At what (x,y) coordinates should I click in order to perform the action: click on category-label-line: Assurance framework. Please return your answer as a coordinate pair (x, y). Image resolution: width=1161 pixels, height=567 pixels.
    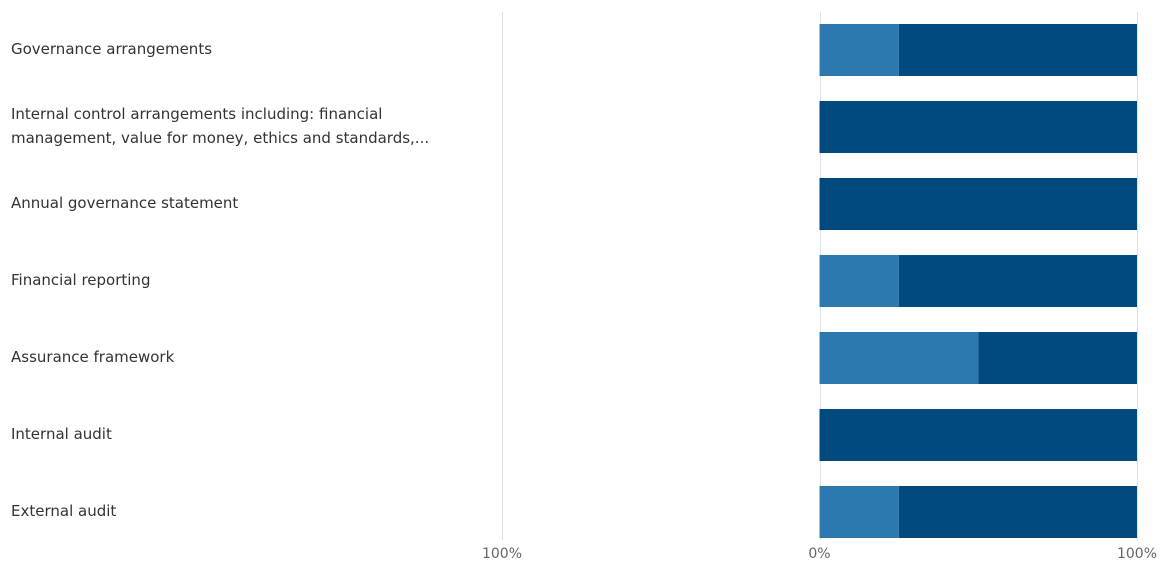
    Looking at the image, I should click on (93, 357).